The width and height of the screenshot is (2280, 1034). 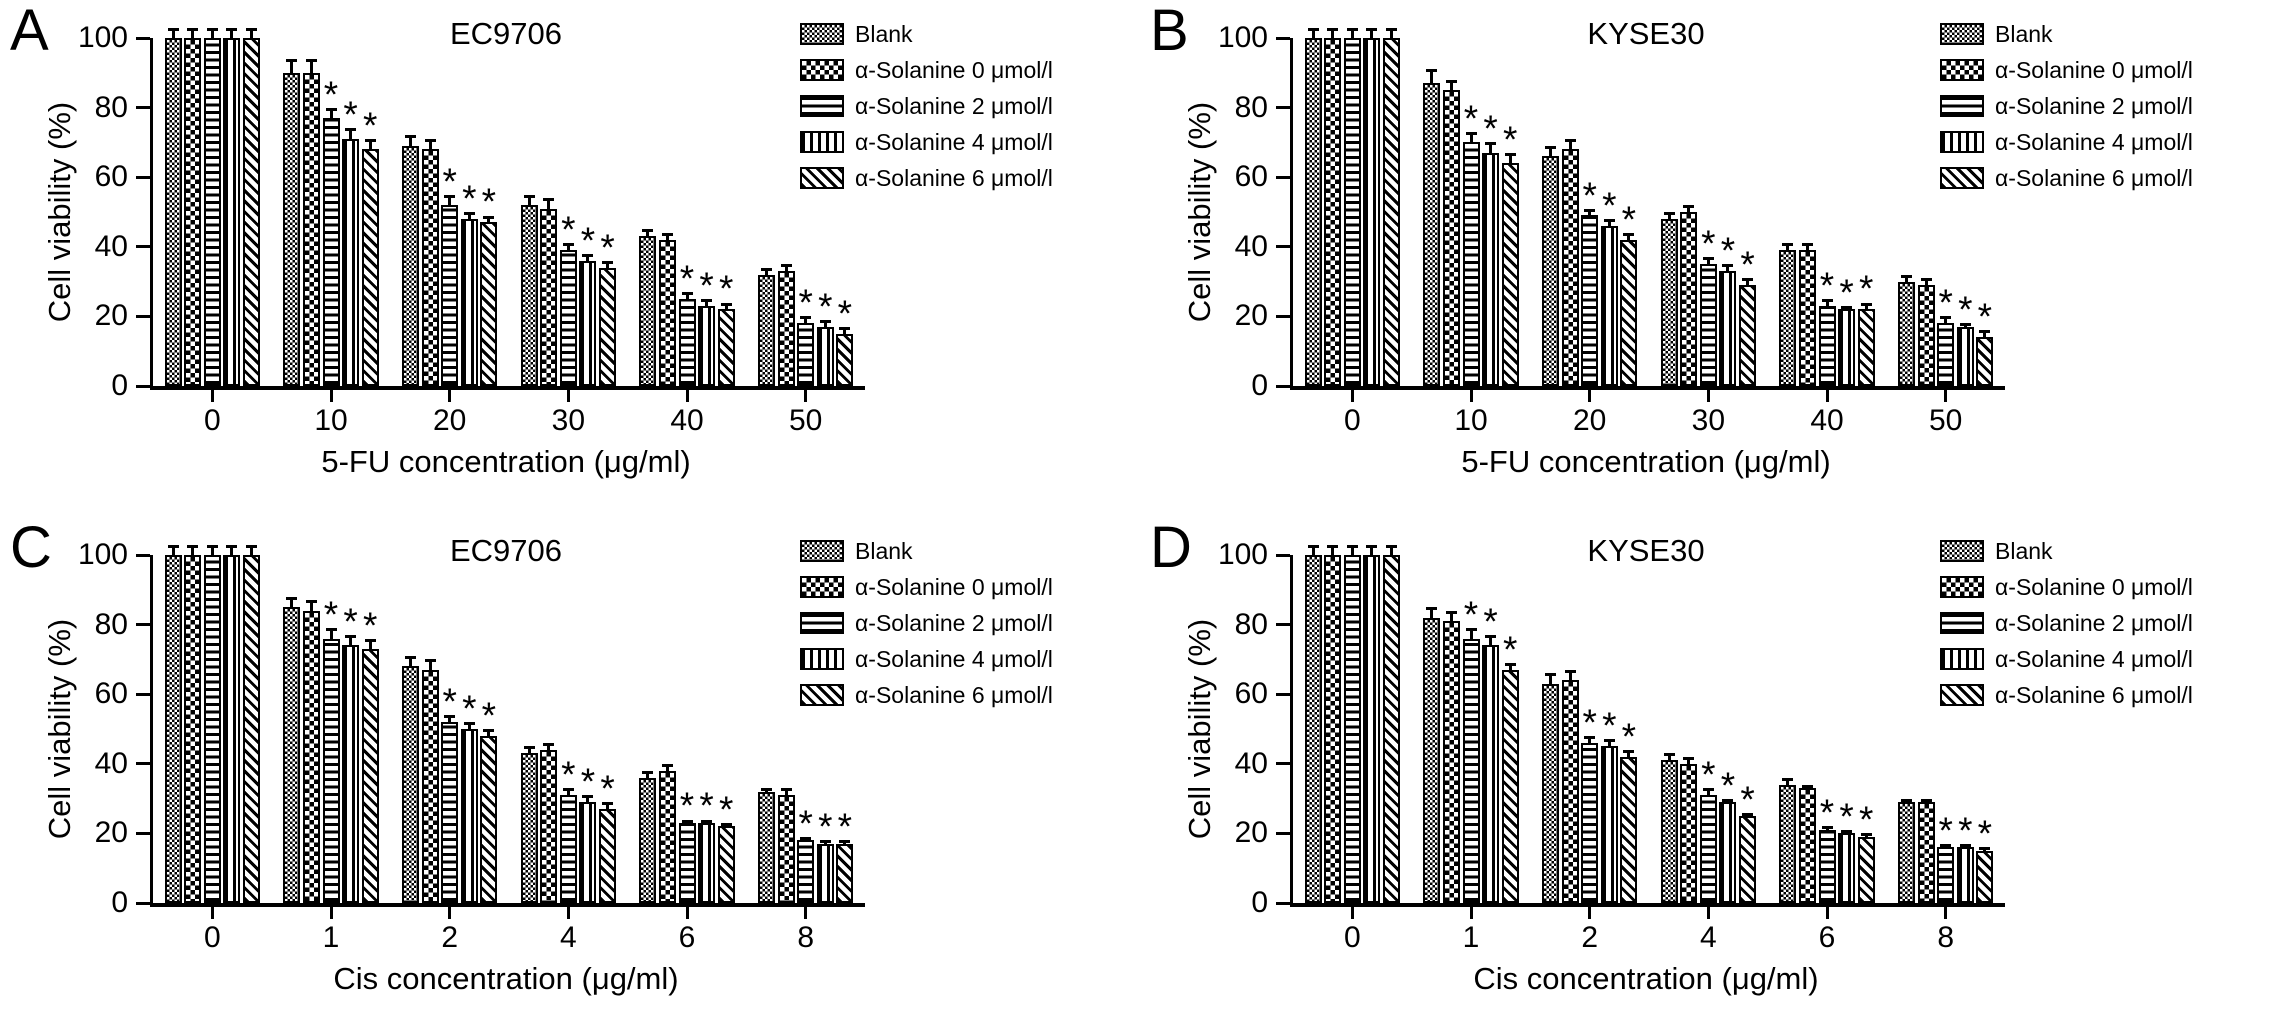 I want to click on bar-C-2-s1, so click(x=430, y=786).